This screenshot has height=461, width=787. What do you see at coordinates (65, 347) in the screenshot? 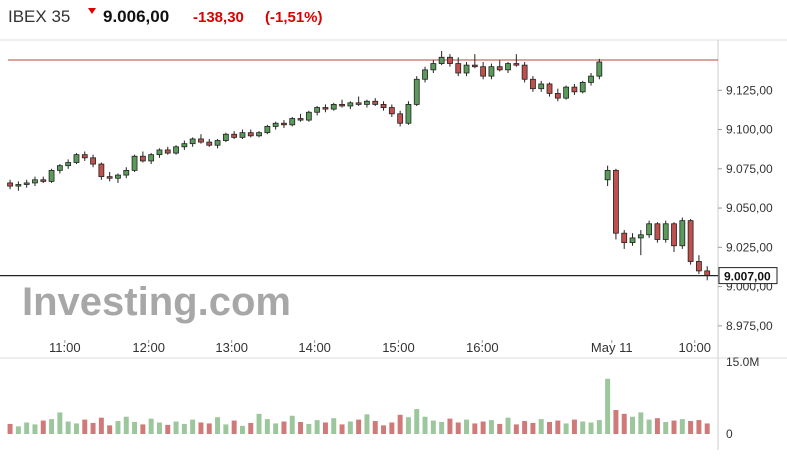
I see `x-tick-label: 11:00` at bounding box center [65, 347].